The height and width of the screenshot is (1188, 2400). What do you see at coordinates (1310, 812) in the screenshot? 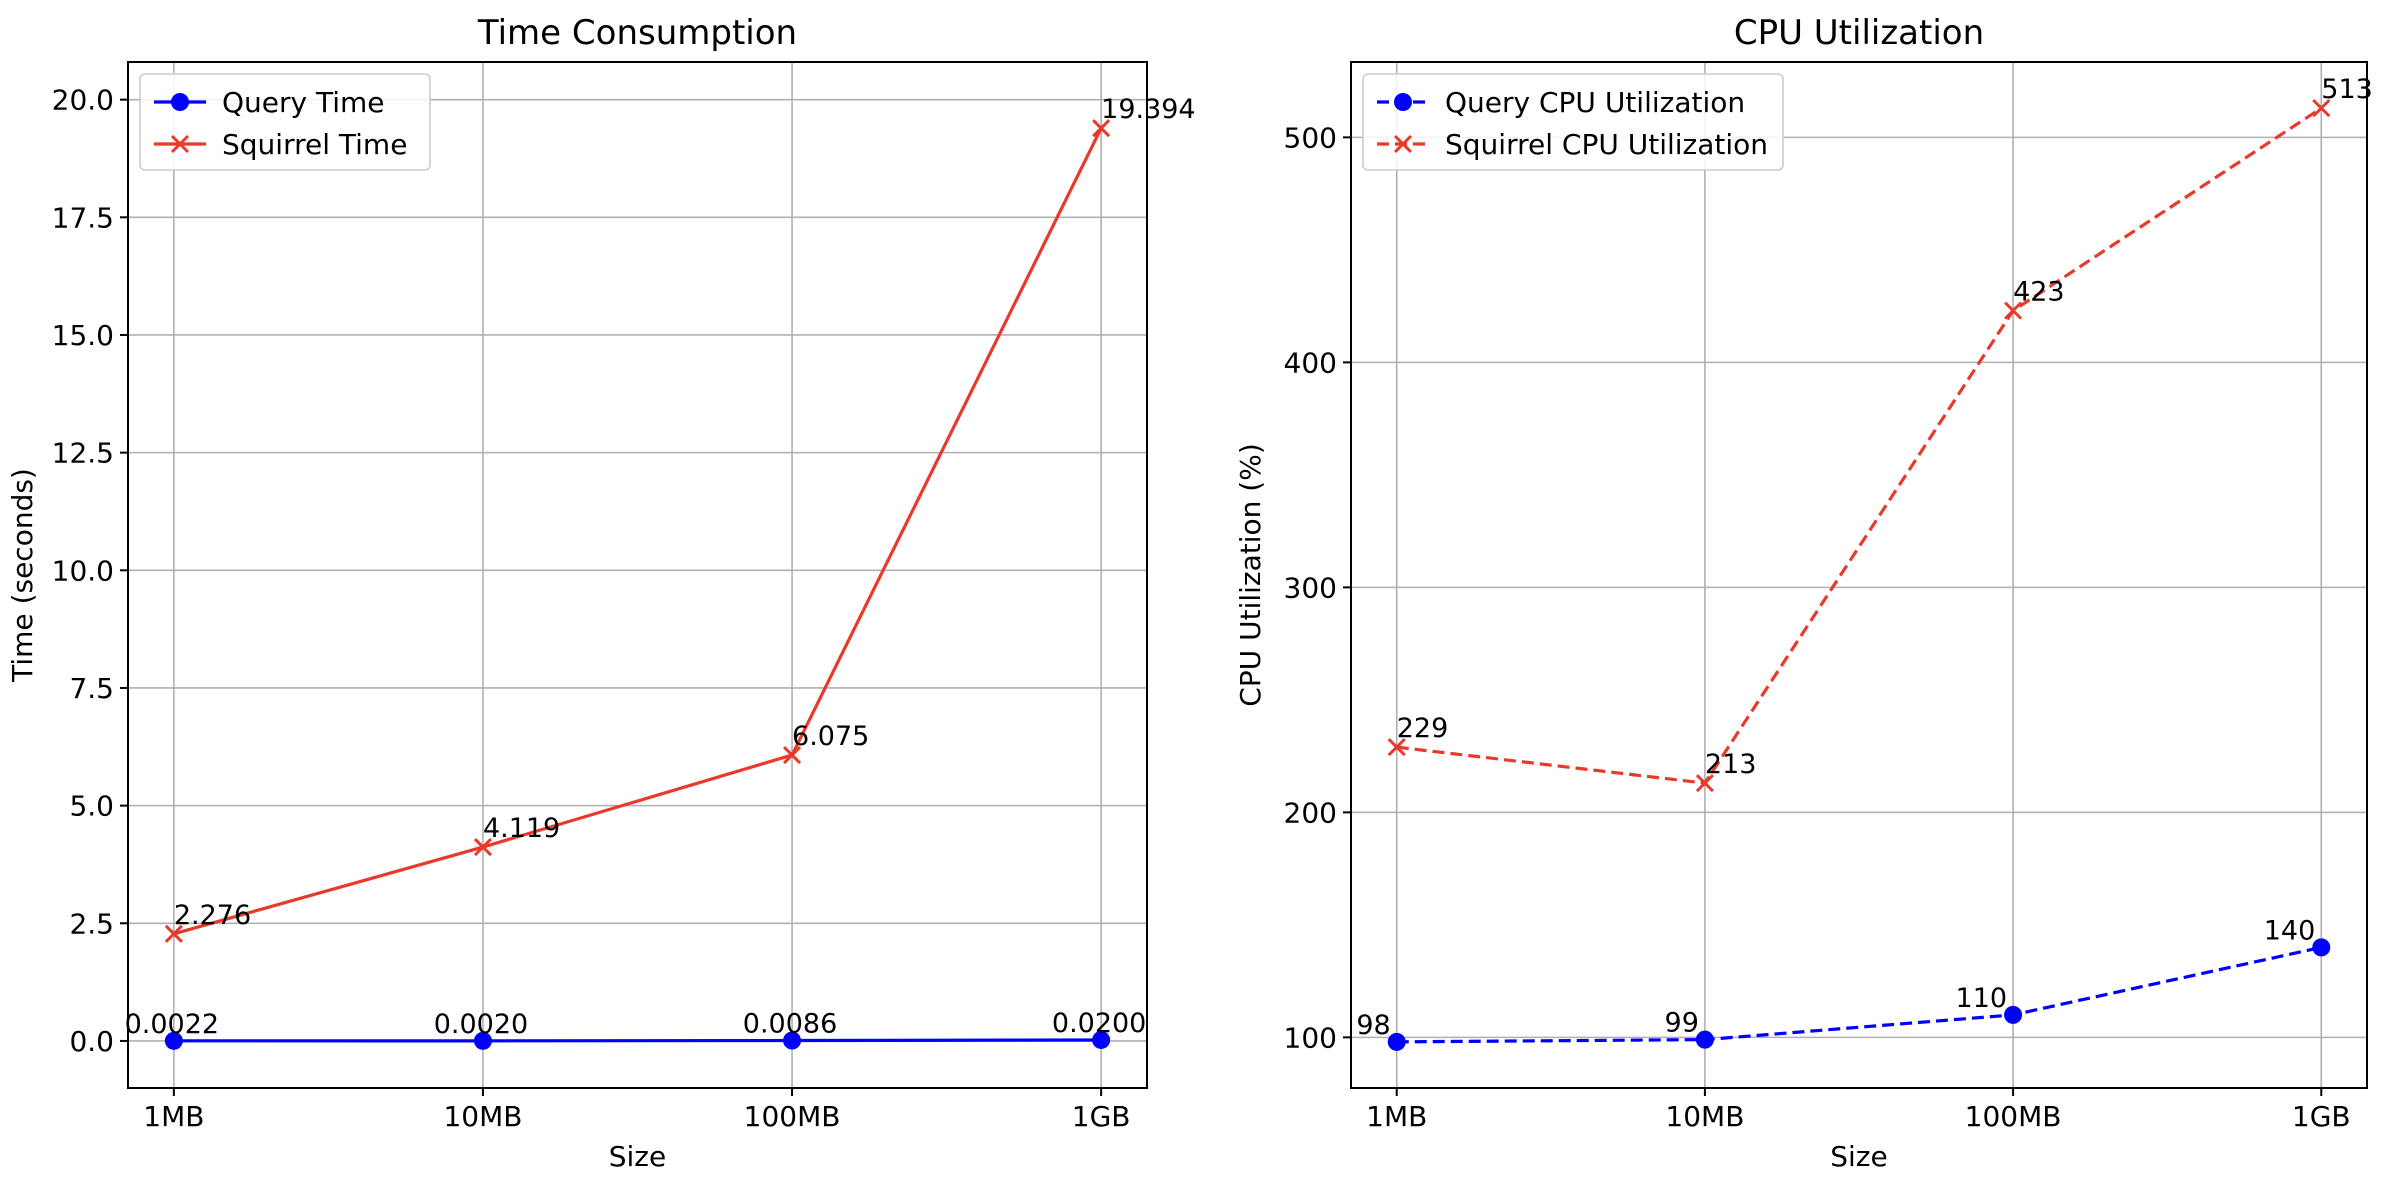
I see `y-tick-label: 200` at bounding box center [1310, 812].